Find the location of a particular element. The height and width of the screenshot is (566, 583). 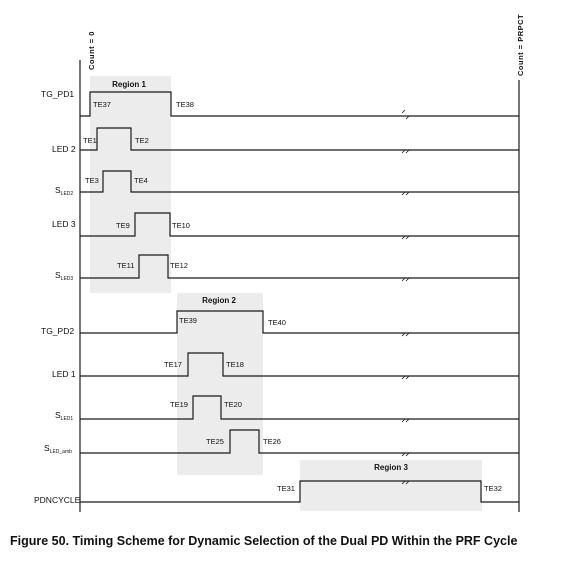

signal-label-led2: LED 2 is located at coordinates (64, 149).